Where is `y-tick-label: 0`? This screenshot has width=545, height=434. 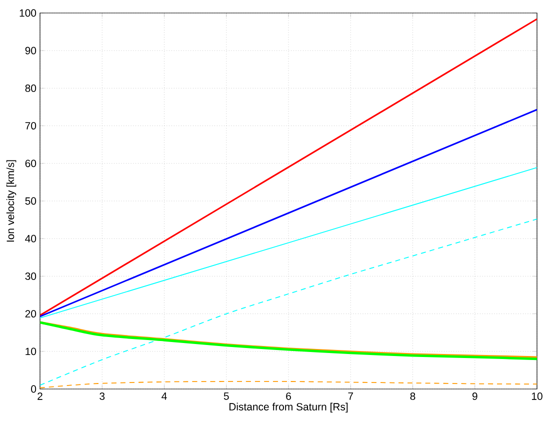 y-tick-label: 0 is located at coordinates (33, 389).